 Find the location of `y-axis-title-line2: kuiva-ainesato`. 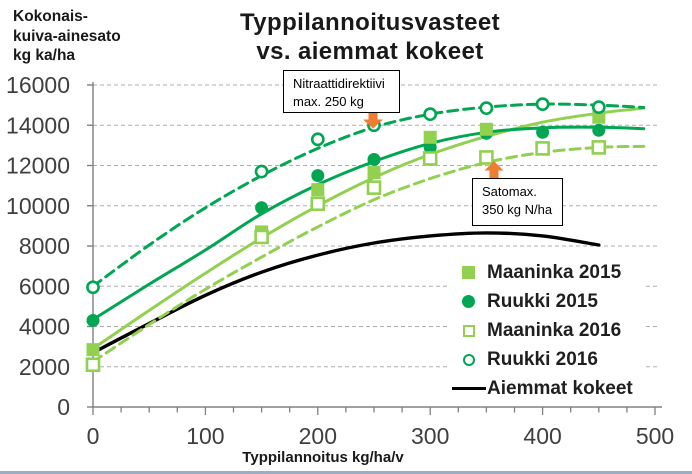

y-axis-title-line2: kuiva-ainesato is located at coordinates (67, 36).